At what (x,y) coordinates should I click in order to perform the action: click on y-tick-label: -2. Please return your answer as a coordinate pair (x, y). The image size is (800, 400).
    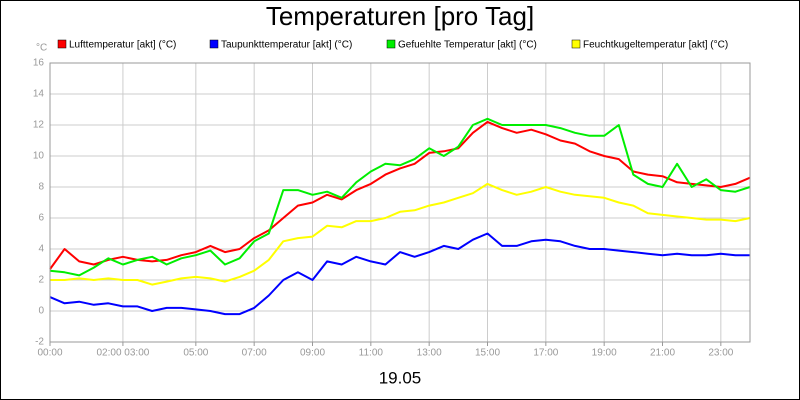
    Looking at the image, I should click on (39, 342).